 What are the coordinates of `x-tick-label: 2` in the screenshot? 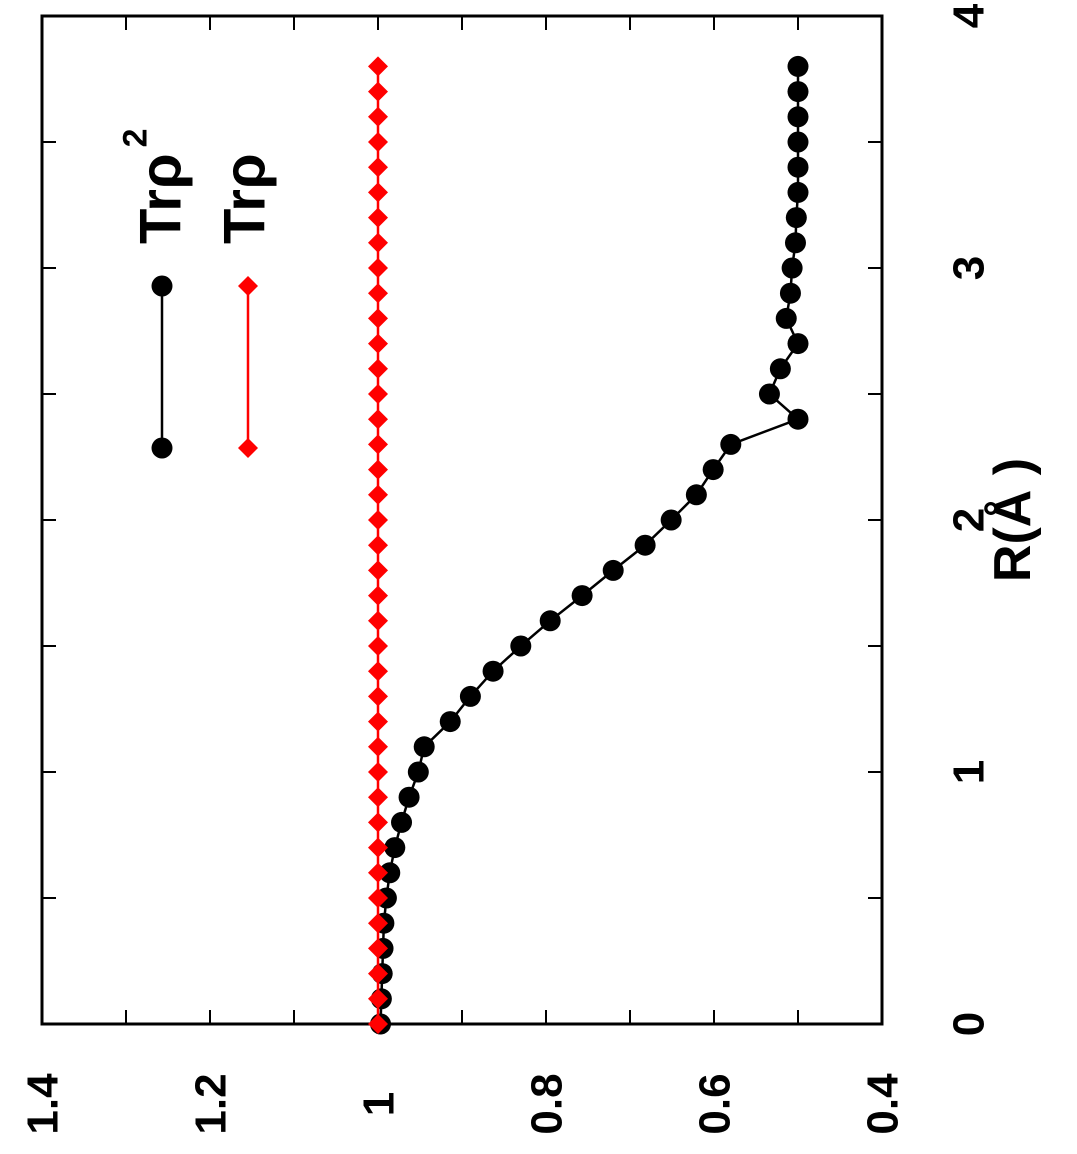 It's located at (968, 520).